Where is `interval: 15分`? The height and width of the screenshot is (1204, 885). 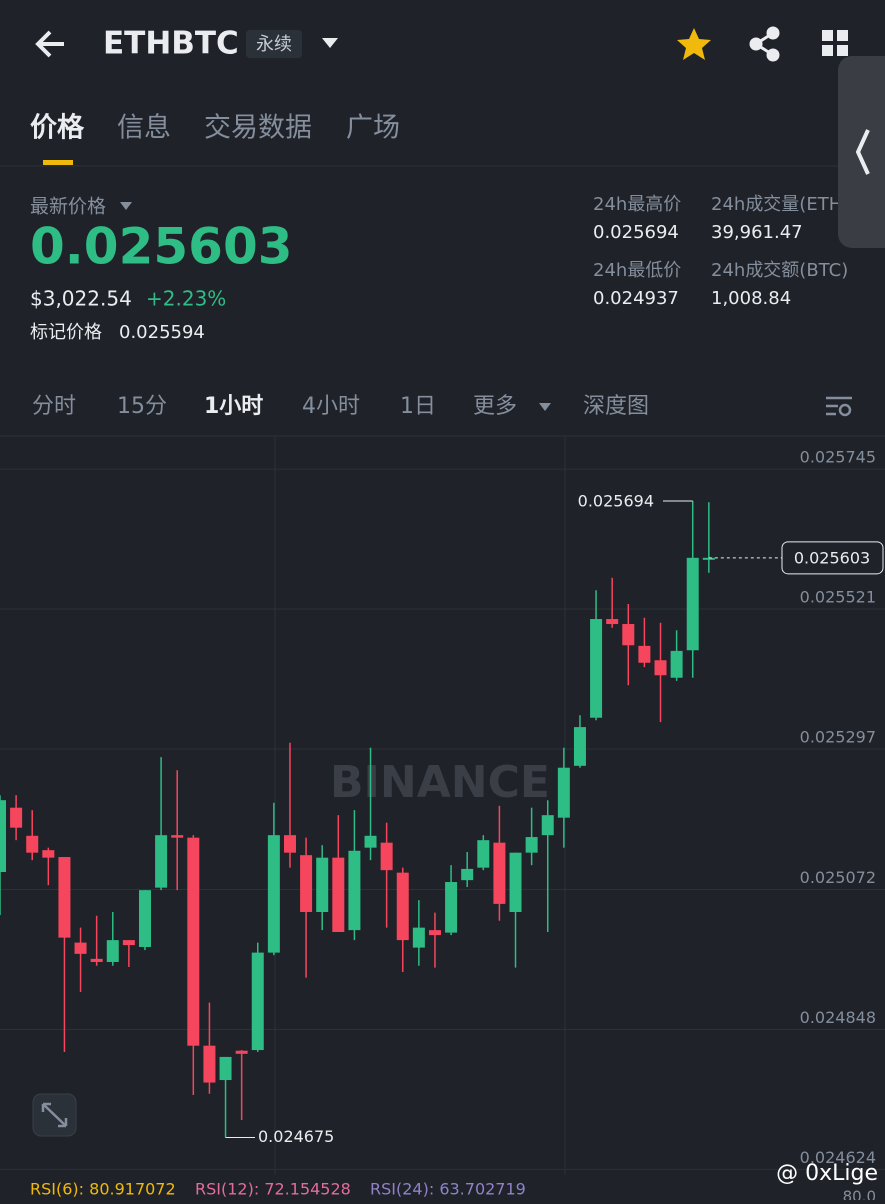
interval: 15分 is located at coordinates (142, 406).